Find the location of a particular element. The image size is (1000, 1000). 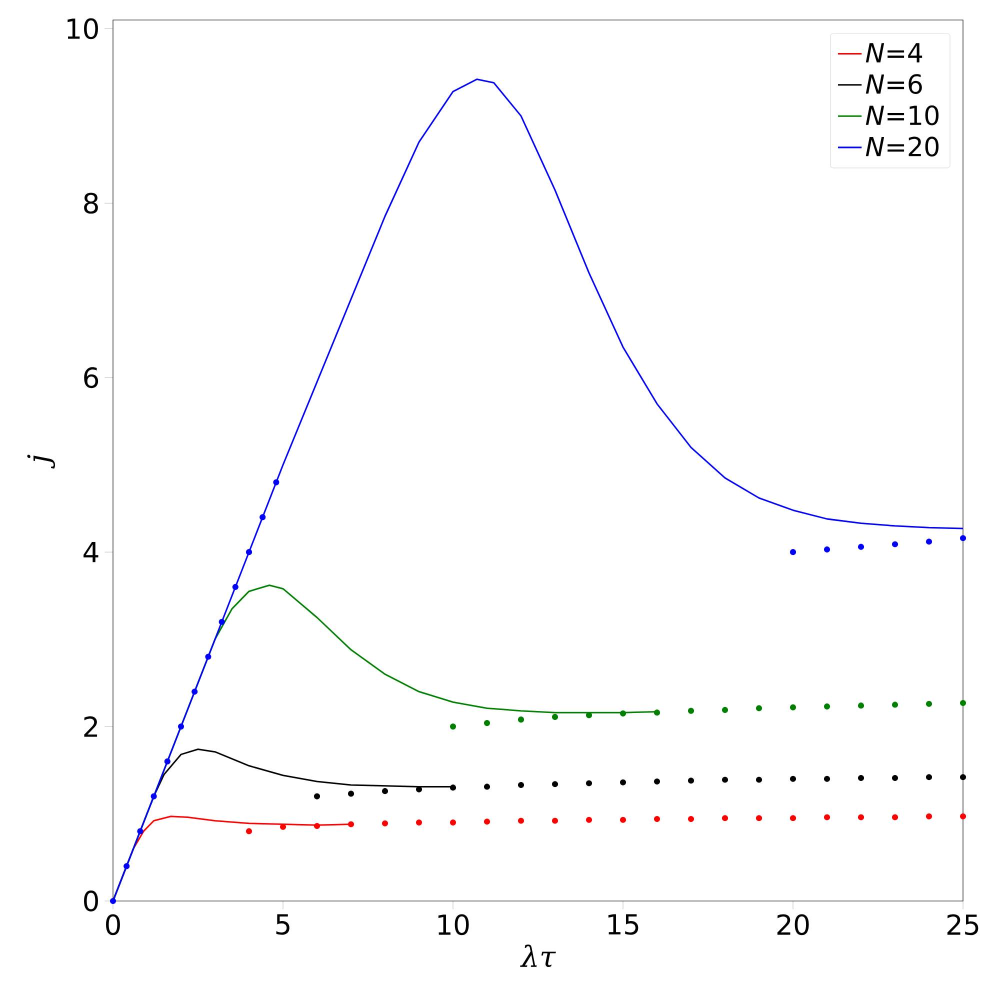

y-axis-title: $j$ is located at coordinates (41, 461).